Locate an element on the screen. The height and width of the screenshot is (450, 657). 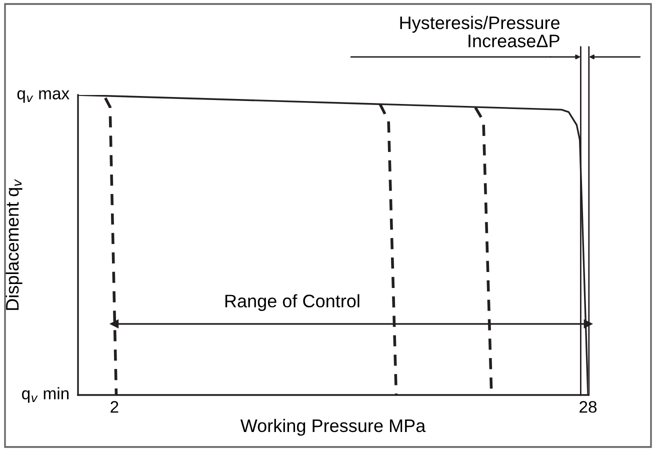
annotation: Range of Control is located at coordinates (292, 302).